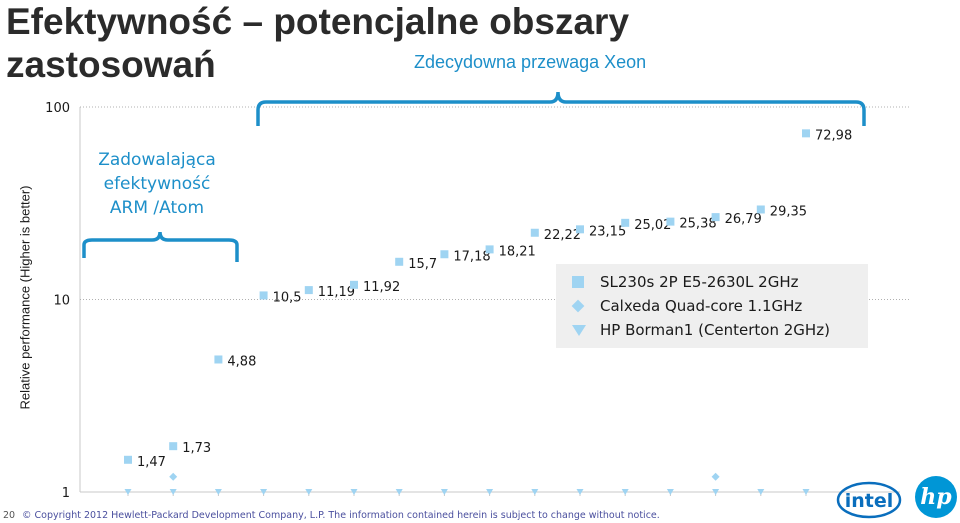 The height and width of the screenshot is (523, 960). I want to click on data-label: 29,35, so click(788, 211).